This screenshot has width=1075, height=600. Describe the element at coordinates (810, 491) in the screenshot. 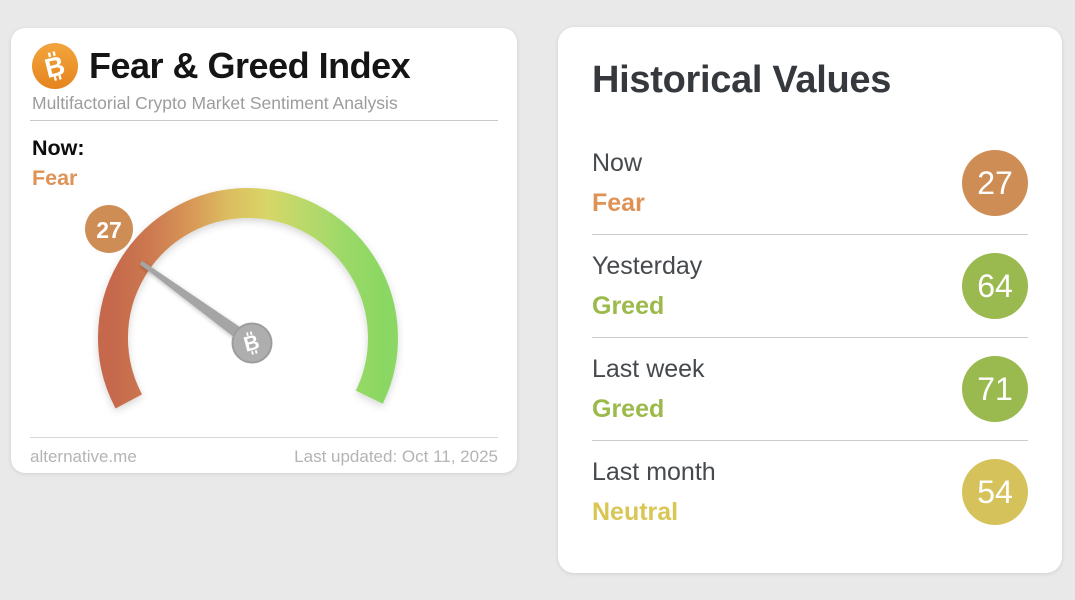

I see `history-row: Last month Neutral 54` at that location.